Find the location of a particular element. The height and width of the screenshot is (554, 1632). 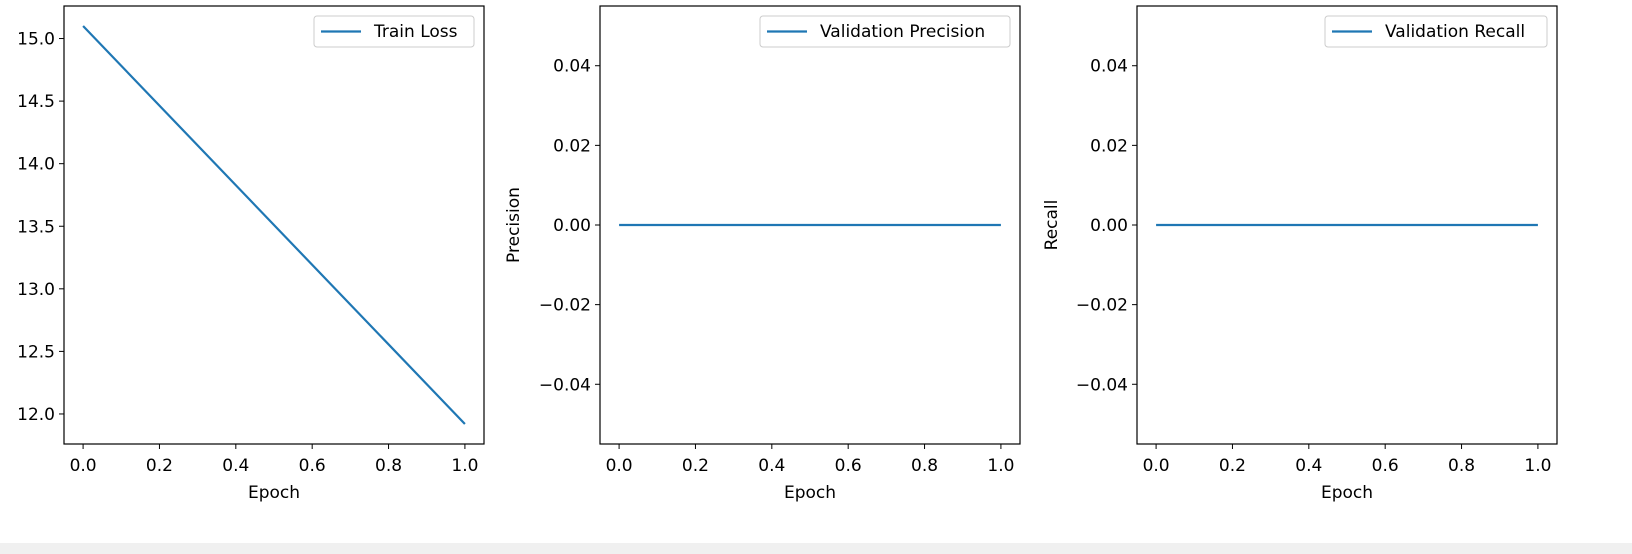

y-tick-label: 14.5 is located at coordinates (36, 102).